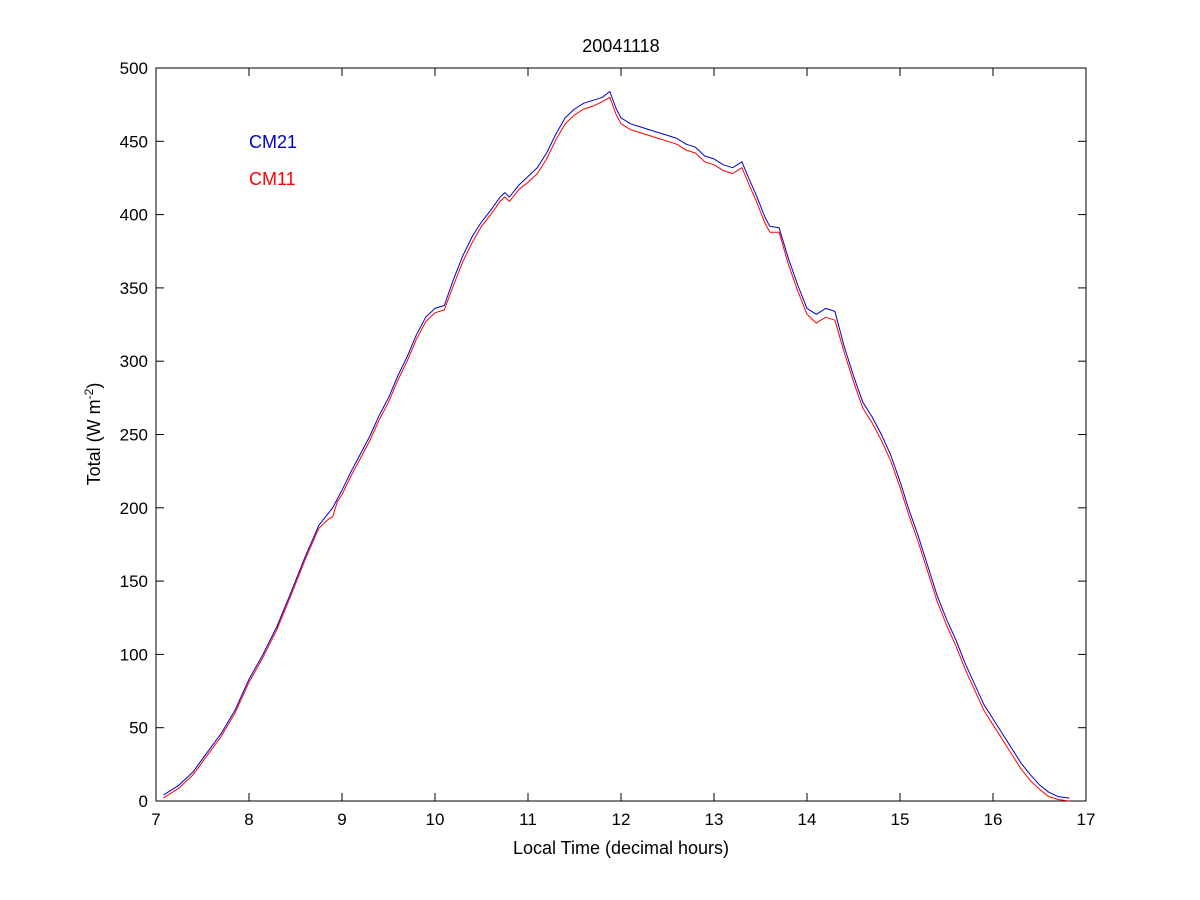 The height and width of the screenshot is (900, 1200). I want to click on x-tick-label-14: 14, so click(807, 819).